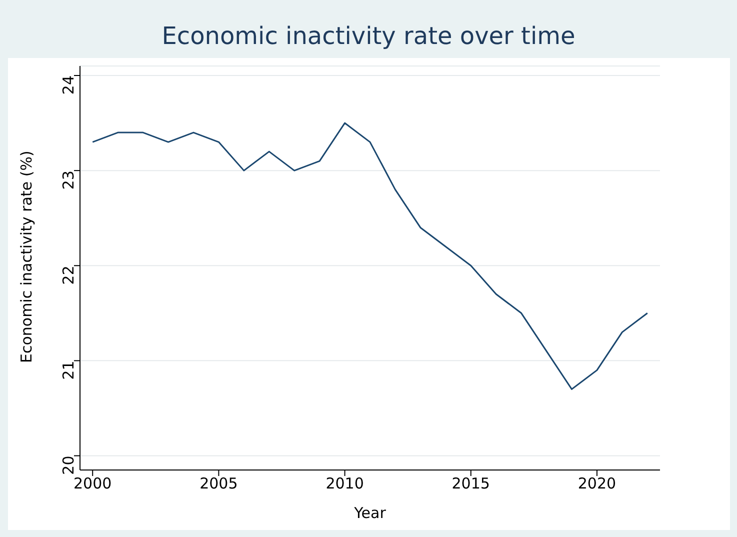  What do you see at coordinates (370, 513) in the screenshot?
I see `x-axis-title: Year` at bounding box center [370, 513].